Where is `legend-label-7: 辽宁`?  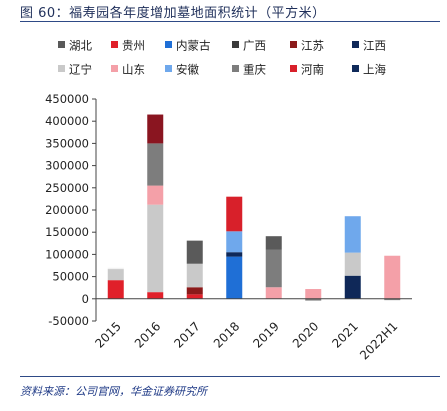 legend-label-7: 辽宁 is located at coordinates (80, 70).